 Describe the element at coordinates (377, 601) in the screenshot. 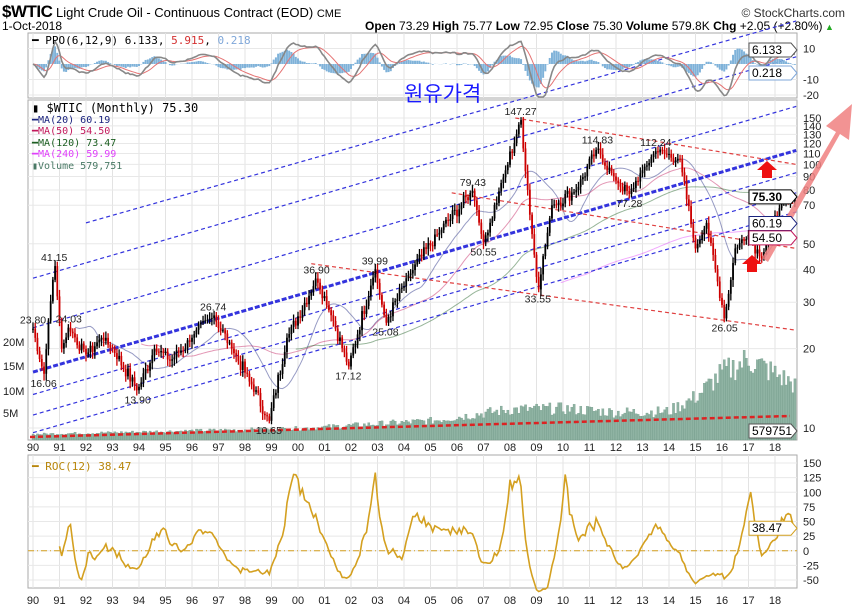

I see `roc-x-tick-label: 03` at that location.